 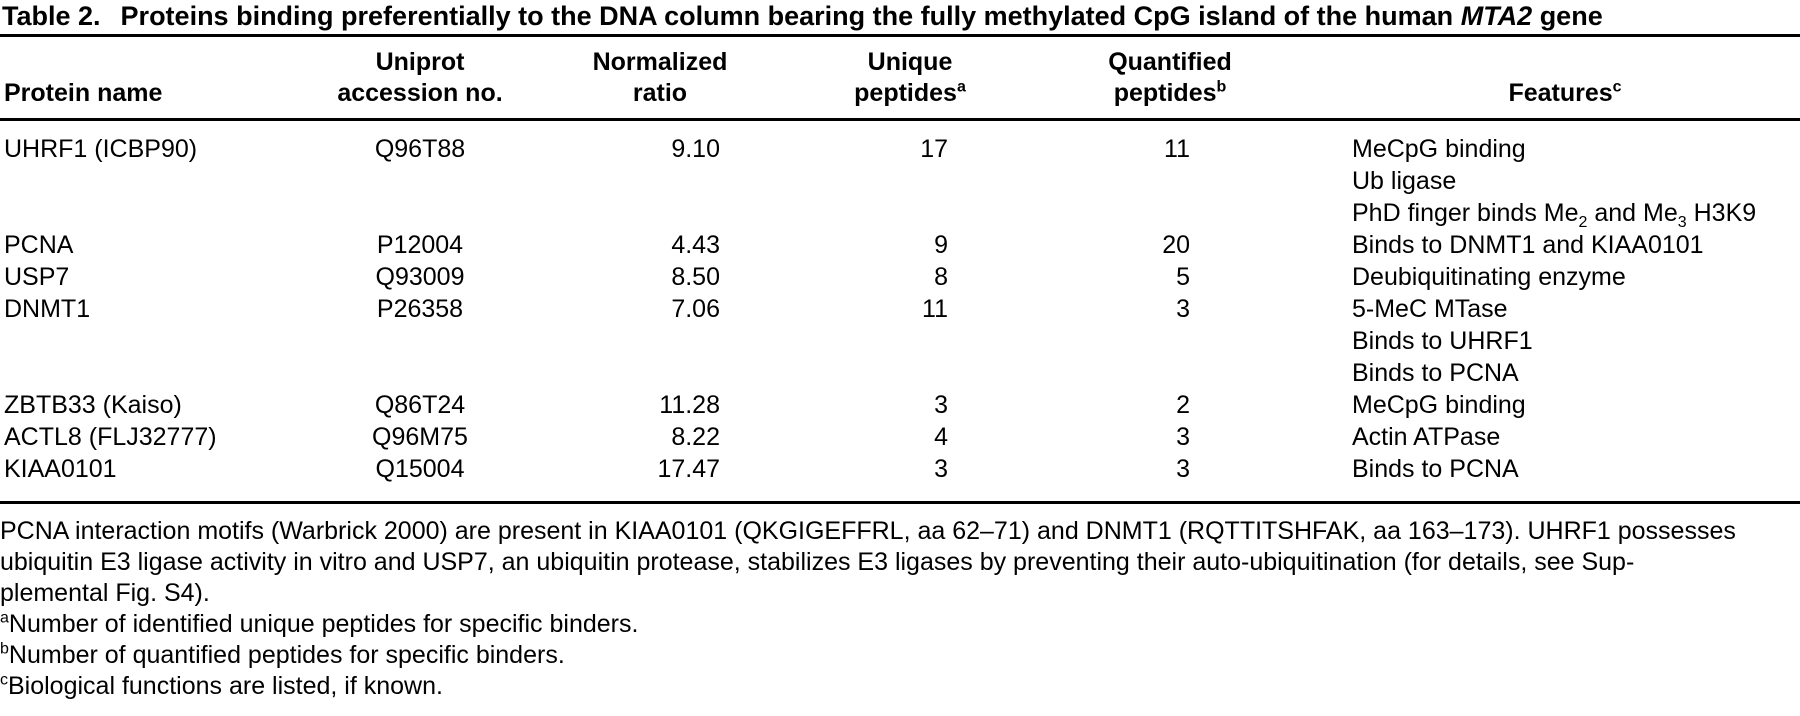 What do you see at coordinates (1442, 341) in the screenshot?
I see `cell-features: 5-MeC MTase Binds to UHRF1 Binds to PCNA` at bounding box center [1442, 341].